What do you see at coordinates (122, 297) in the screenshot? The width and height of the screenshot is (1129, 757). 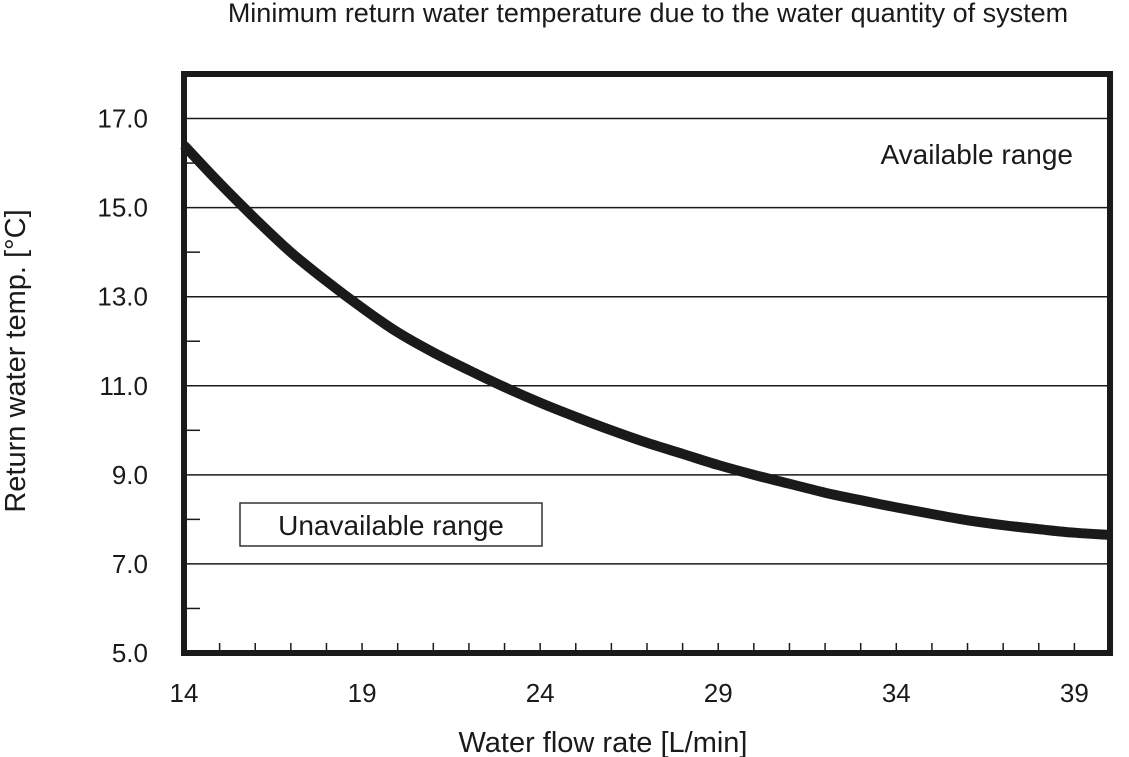 I see `y-tick-label: 13.0` at bounding box center [122, 297].